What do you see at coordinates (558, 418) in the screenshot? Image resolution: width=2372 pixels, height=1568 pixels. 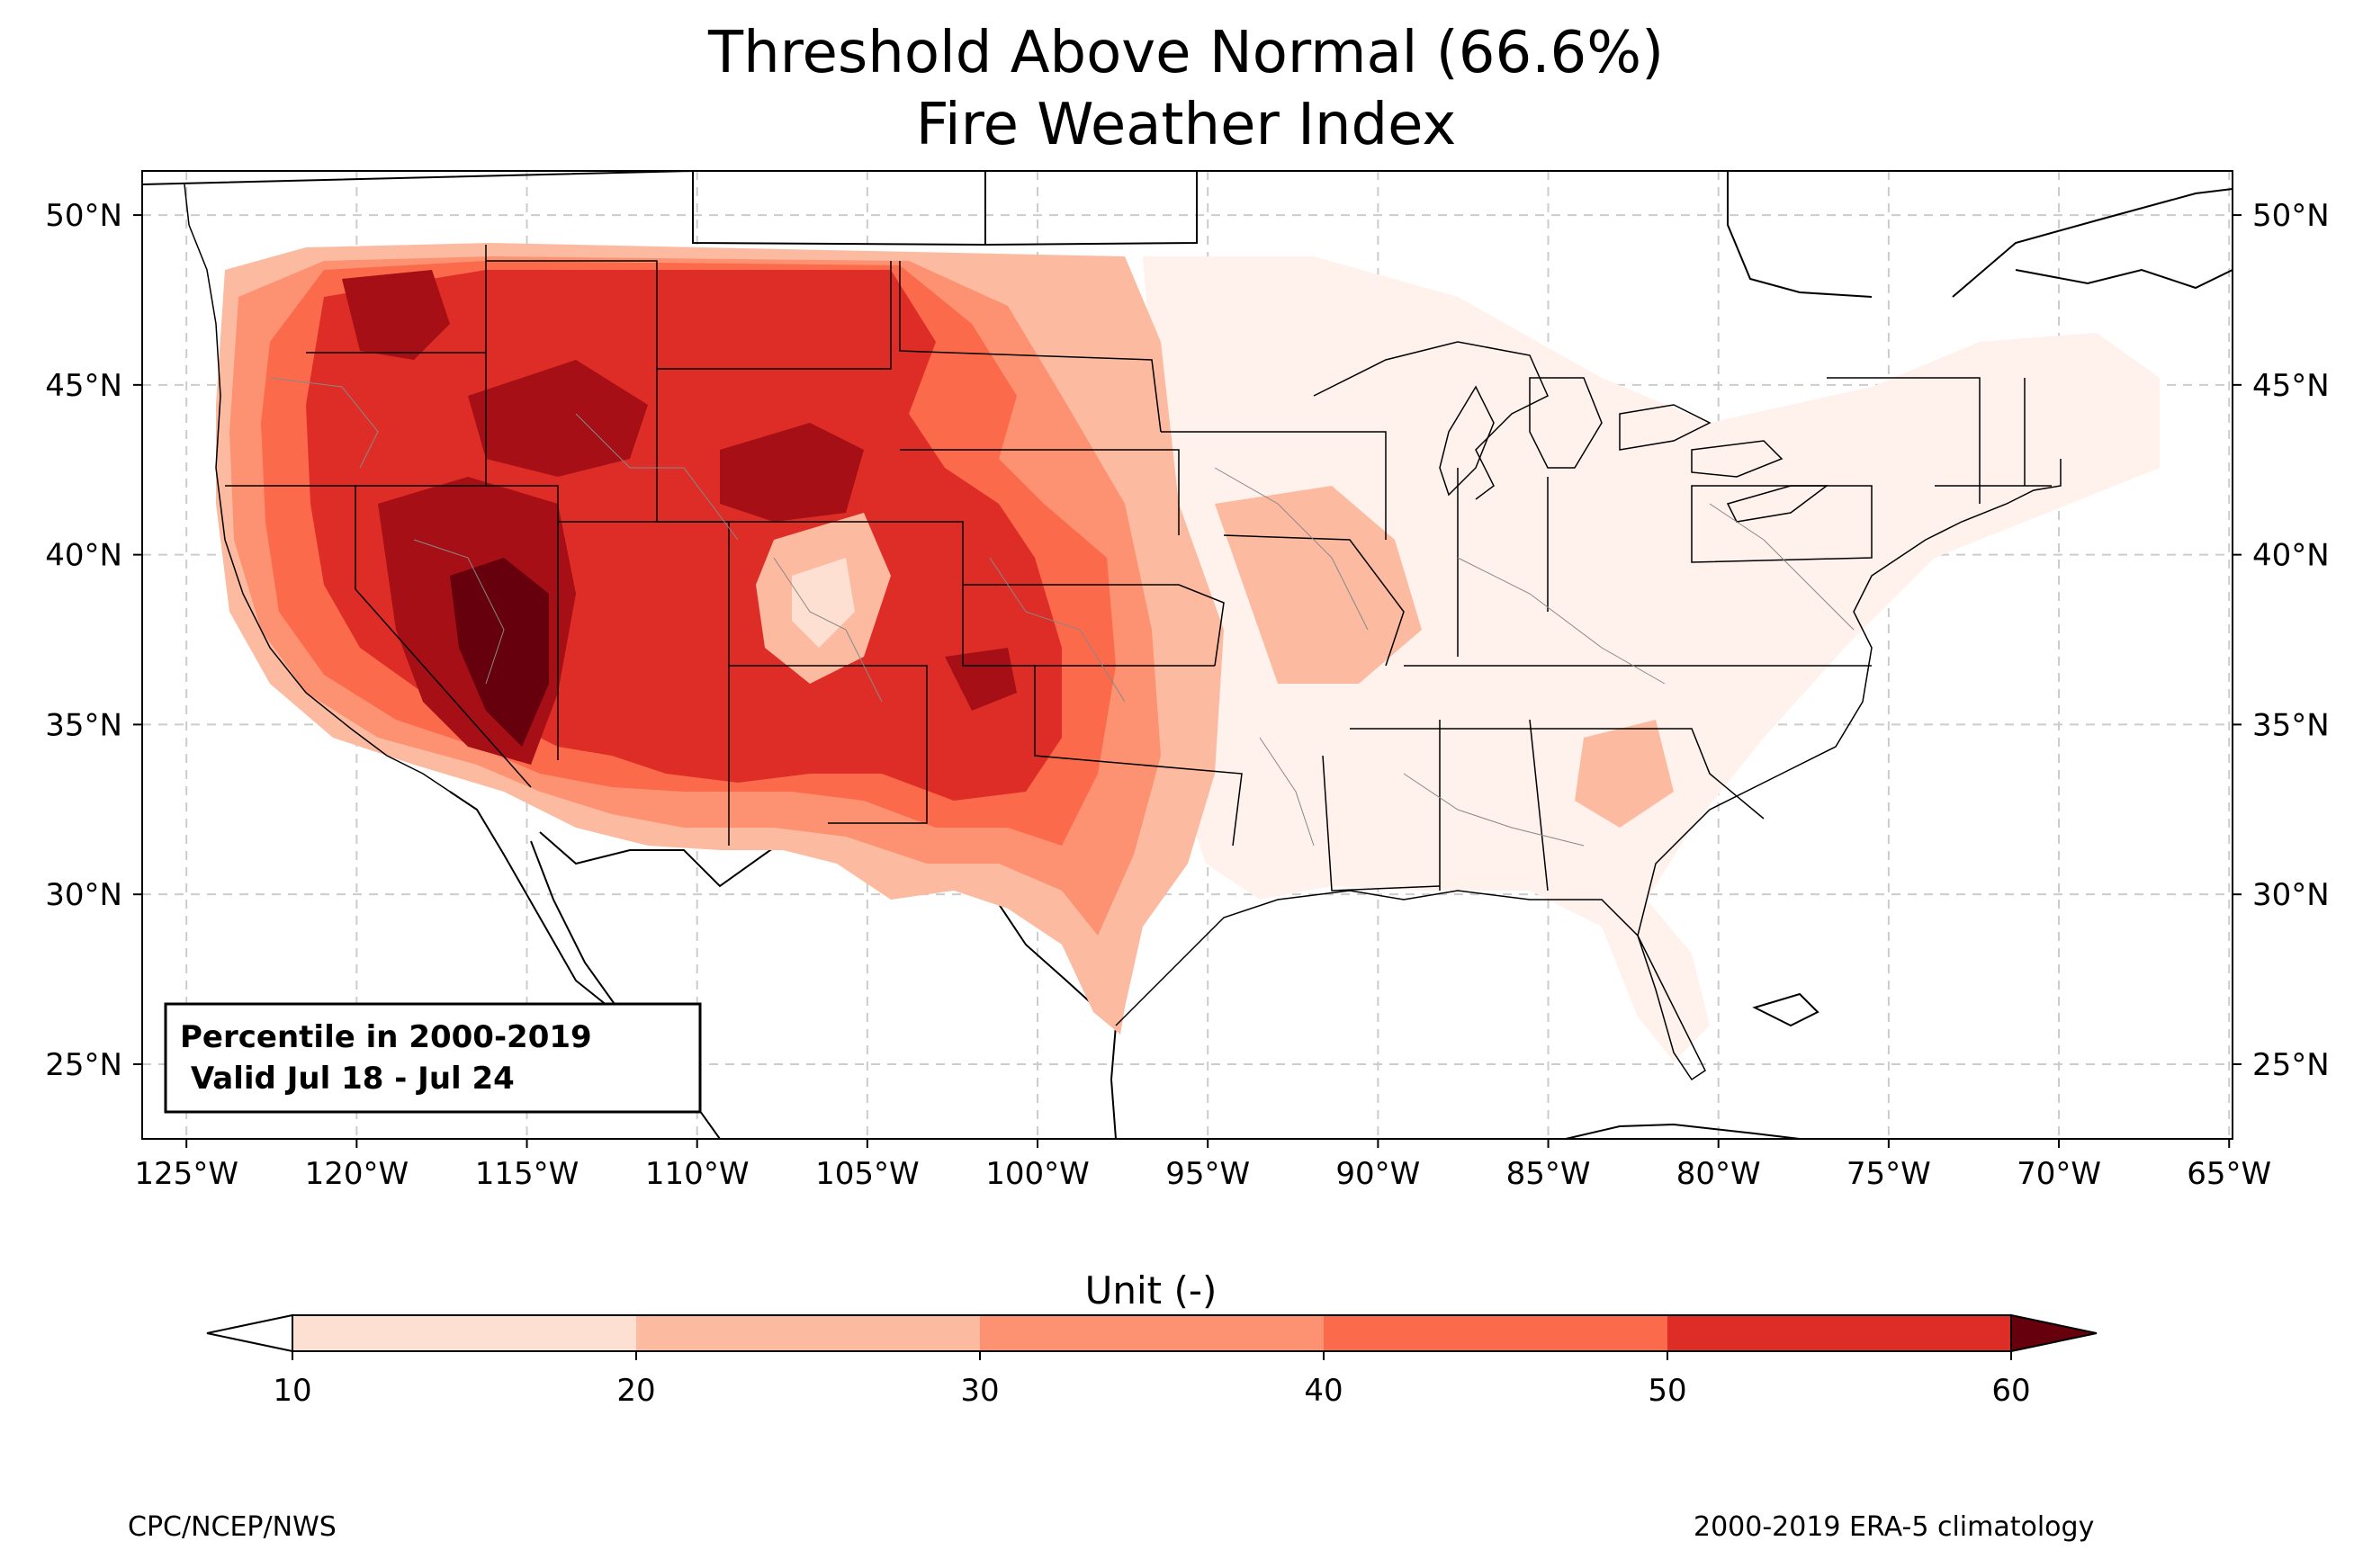 I see `contour-level-60-montana-wyoming` at bounding box center [558, 418].